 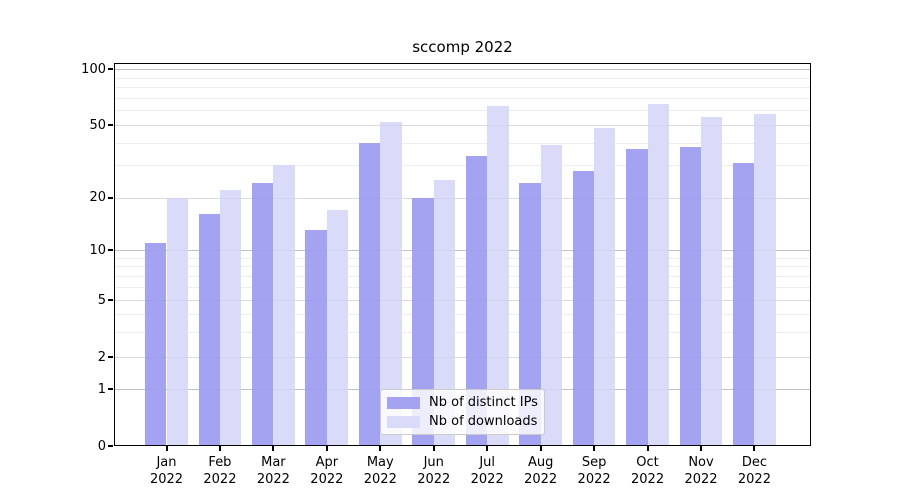 What do you see at coordinates (97, 250) in the screenshot?
I see `y-tick-label: 10` at bounding box center [97, 250].